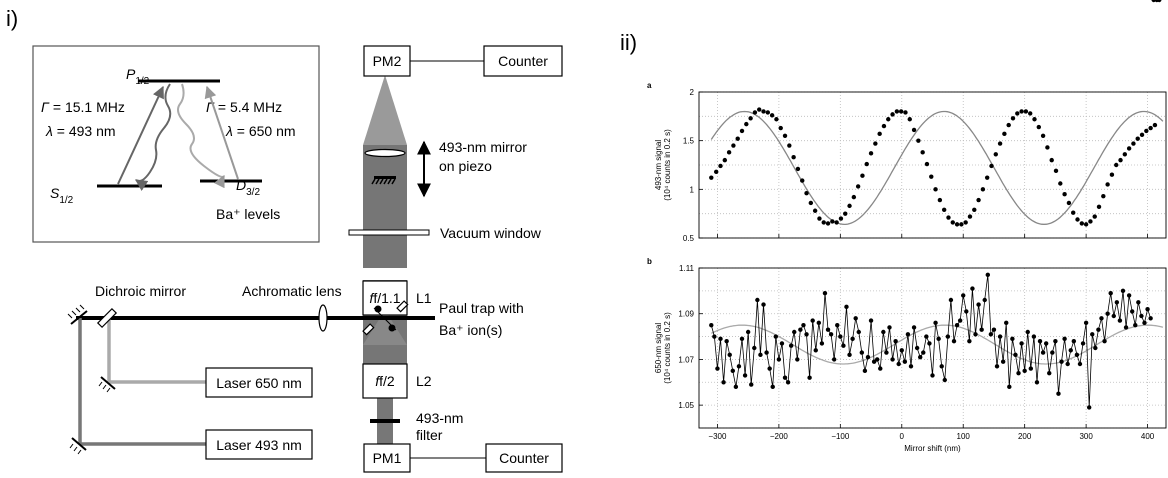 The width and height of the screenshot is (1168, 478). I want to click on pm2-label: PM2, so click(387, 61).